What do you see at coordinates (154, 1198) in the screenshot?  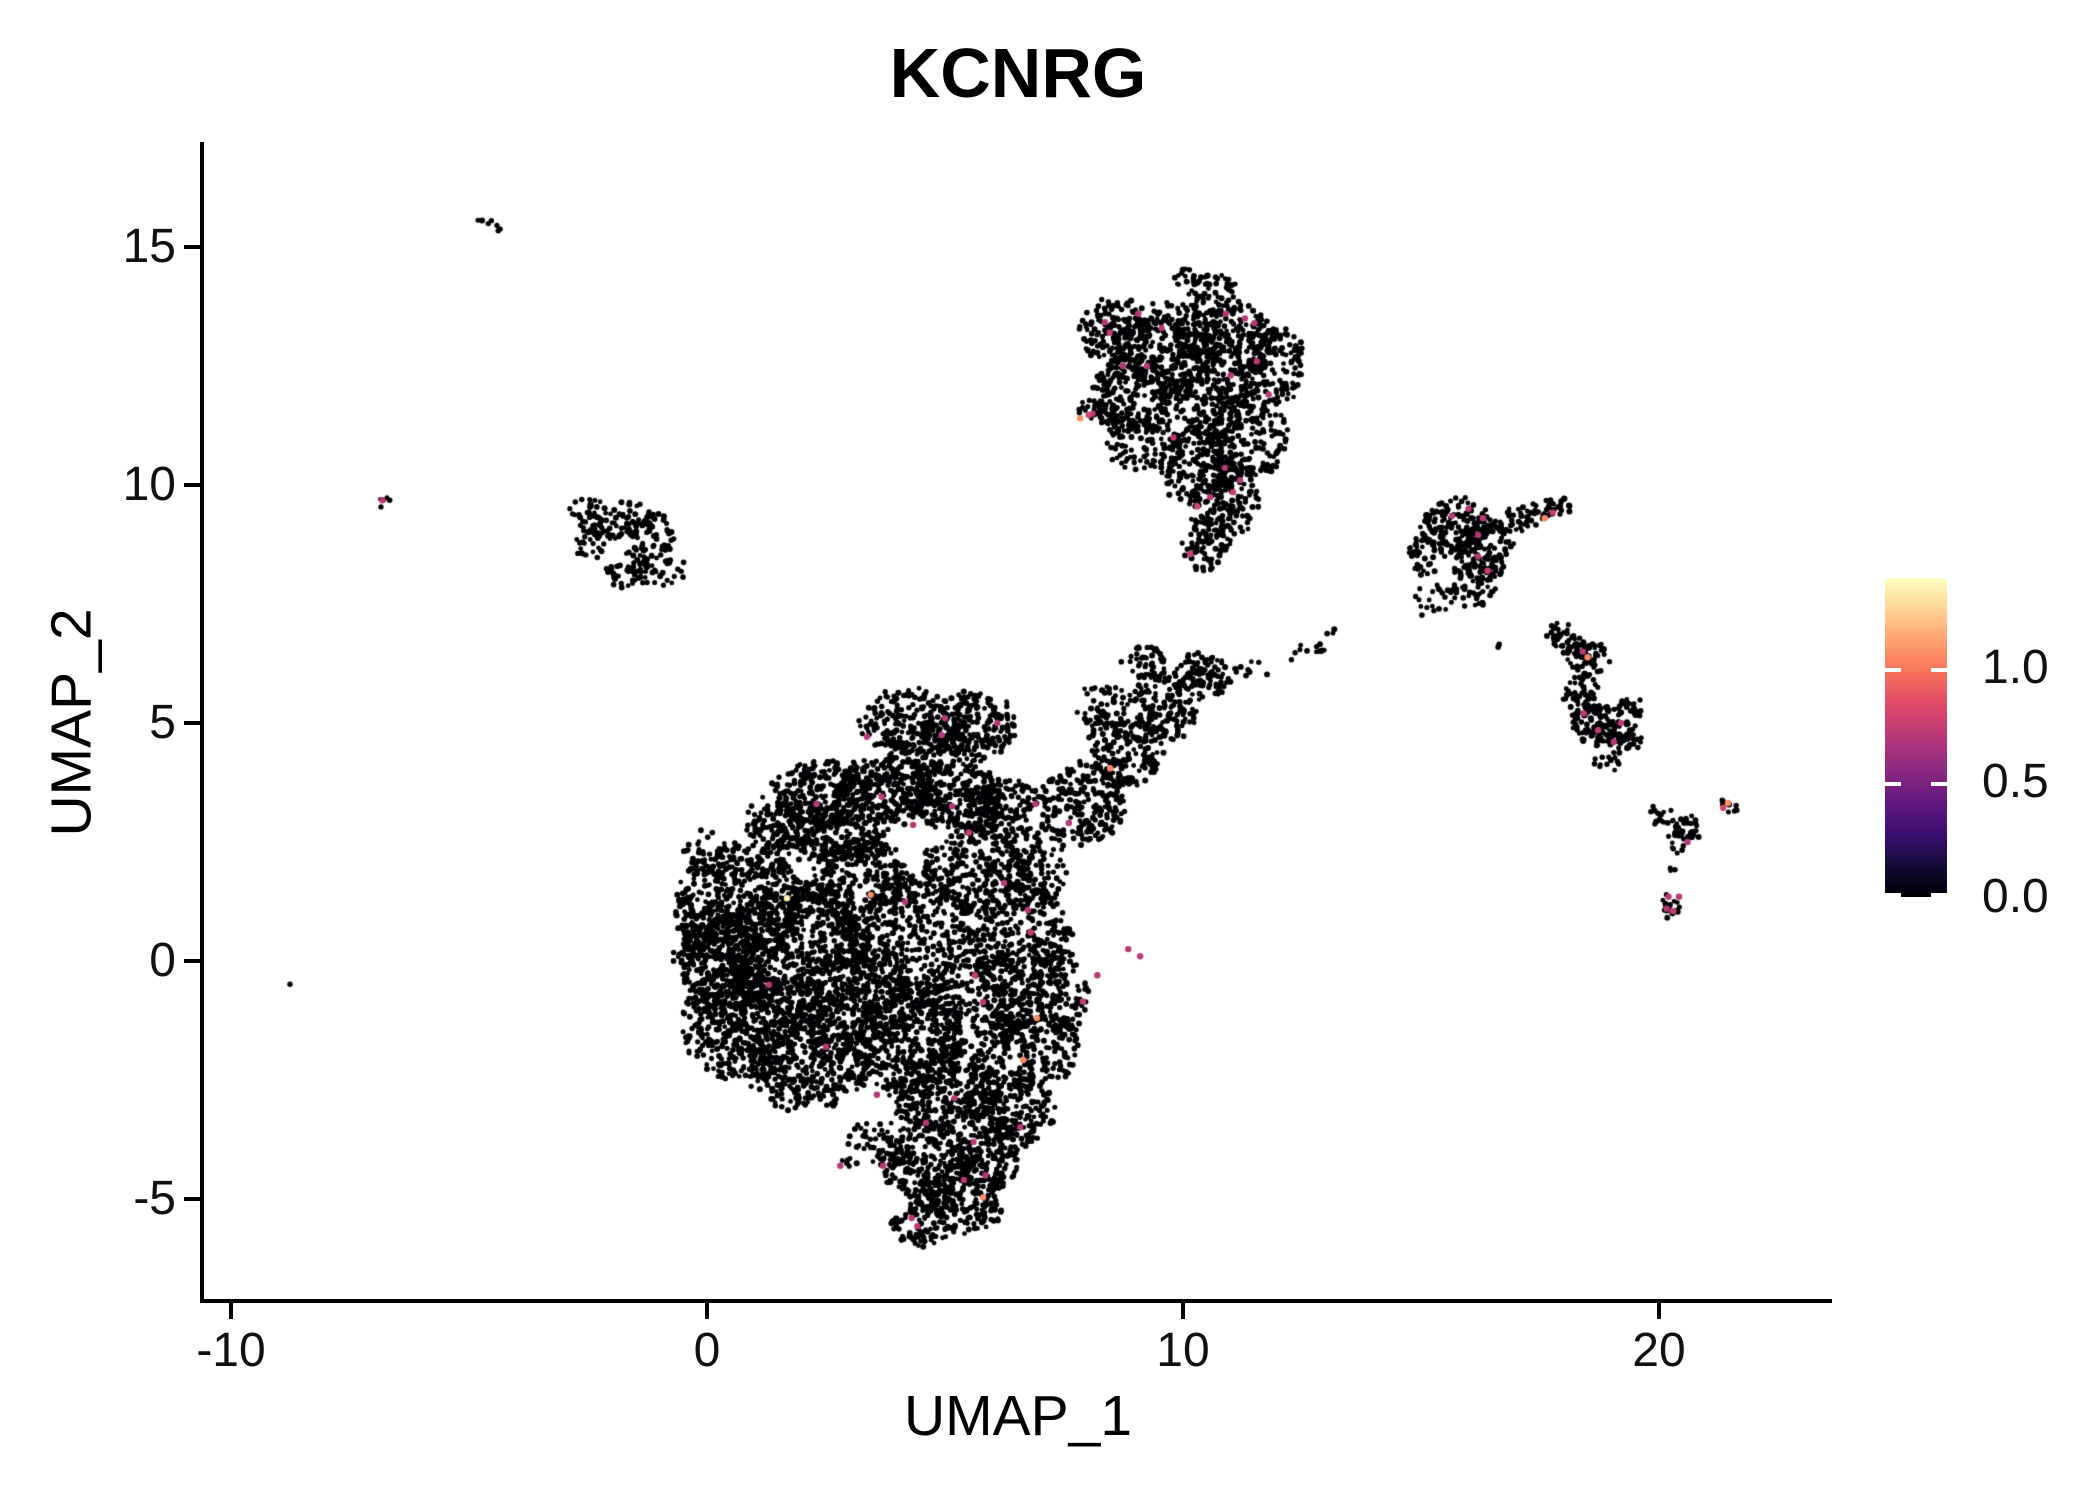 I see `y-tick-label--5: -5` at bounding box center [154, 1198].